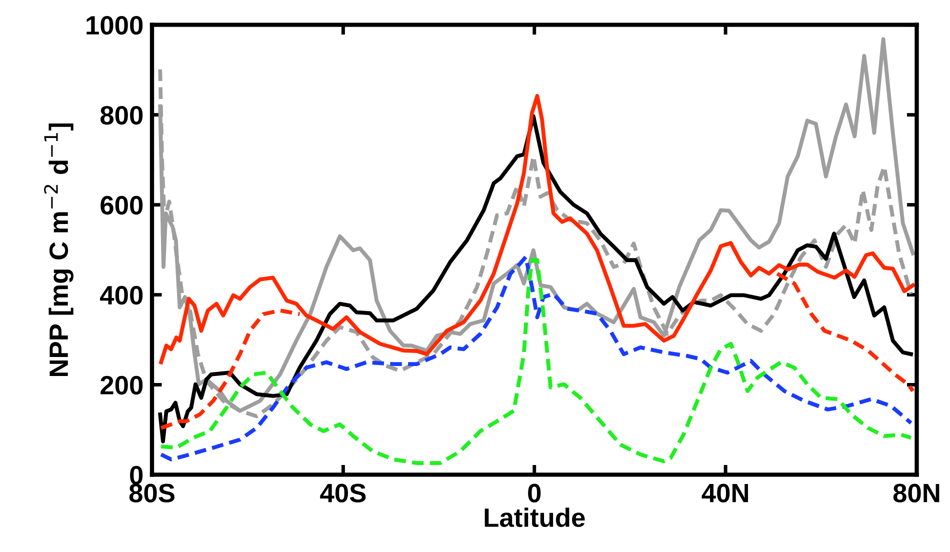  Describe the element at coordinates (343, 493) in the screenshot. I see `x-tick-label: 40S` at that location.